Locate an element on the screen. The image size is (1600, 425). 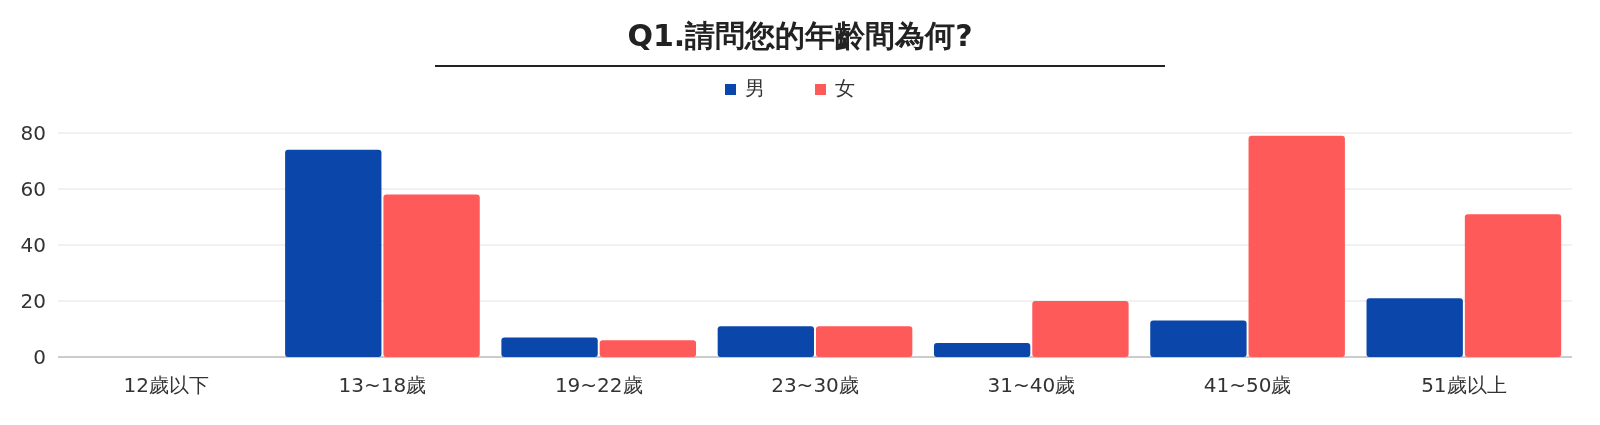
y-tick-label: 0 is located at coordinates (39, 357).